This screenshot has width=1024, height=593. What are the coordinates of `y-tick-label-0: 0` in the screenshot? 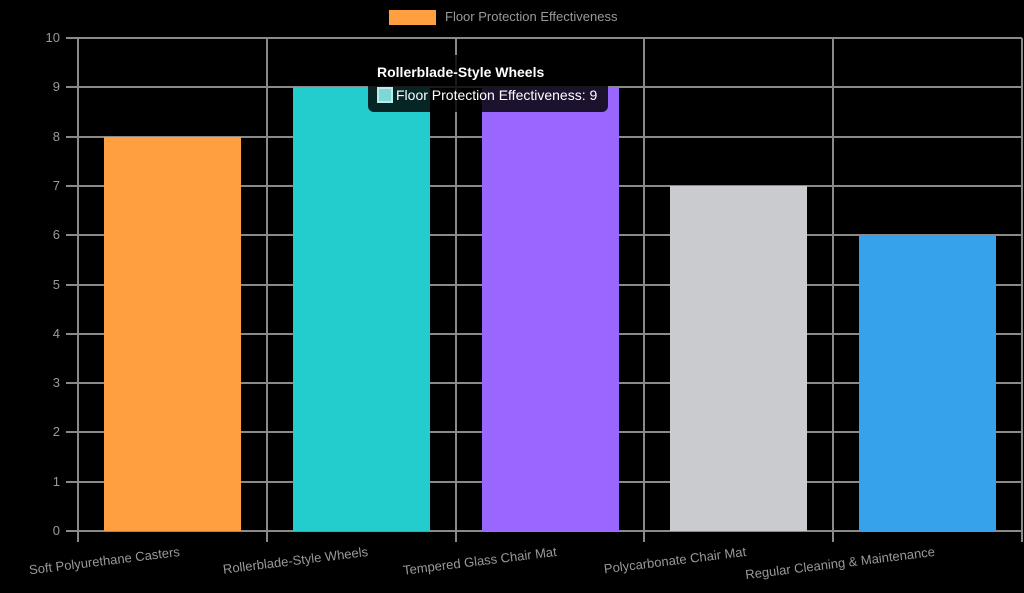 It's located at (56, 530).